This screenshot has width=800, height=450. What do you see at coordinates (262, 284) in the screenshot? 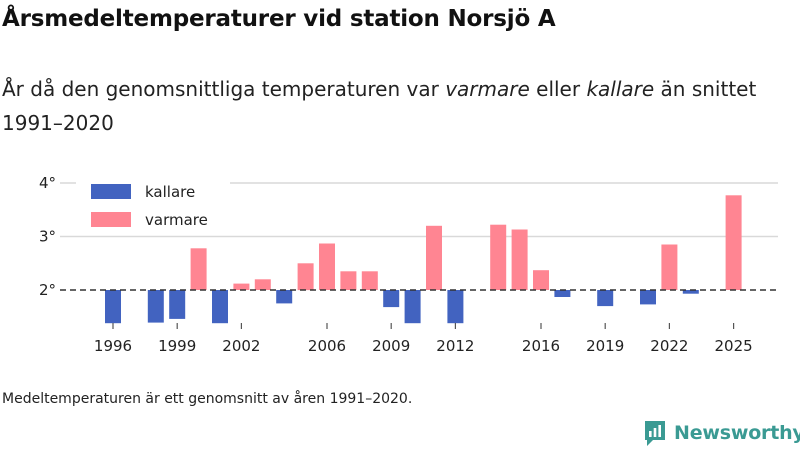
I see `bar-2003` at bounding box center [262, 284].